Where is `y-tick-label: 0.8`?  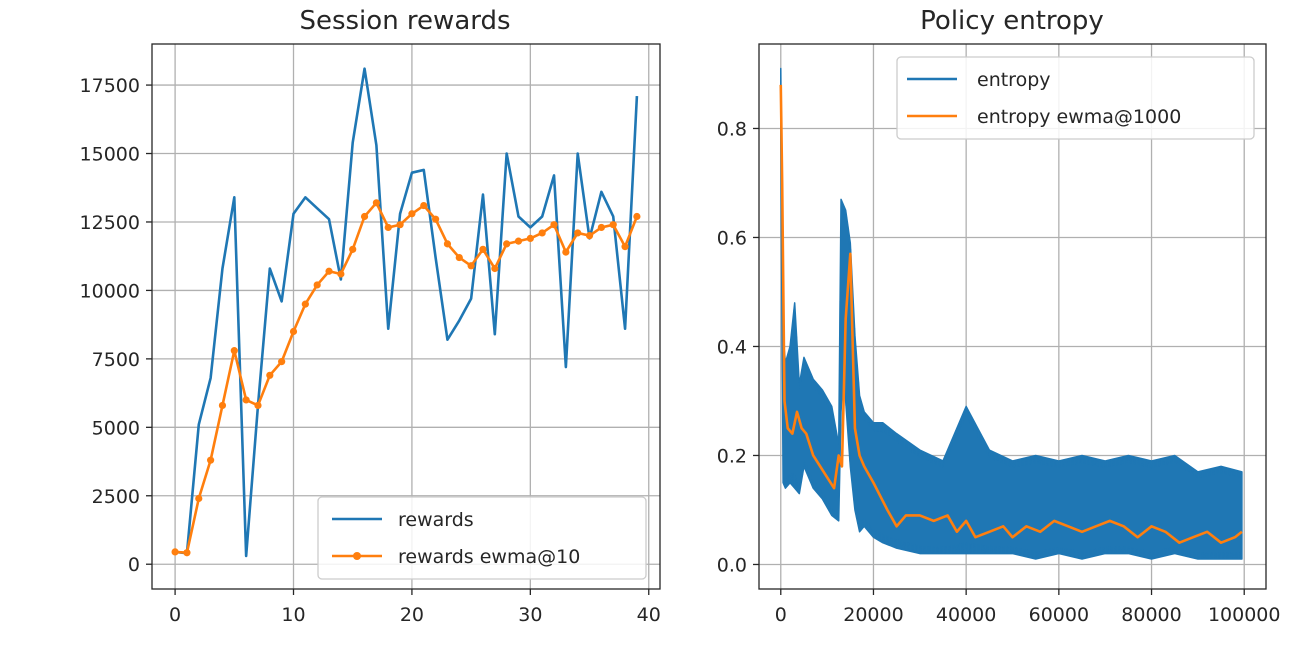
y-tick-label: 0.8 is located at coordinates (732, 129).